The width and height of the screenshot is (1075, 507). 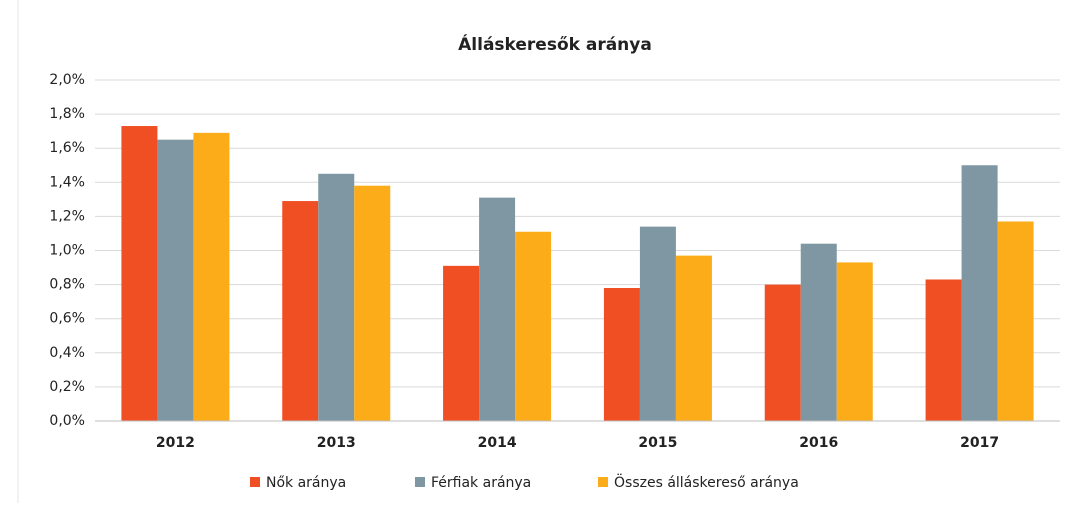 What do you see at coordinates (67, 251) in the screenshot?
I see `y-tick-label: 1,0%` at bounding box center [67, 251].